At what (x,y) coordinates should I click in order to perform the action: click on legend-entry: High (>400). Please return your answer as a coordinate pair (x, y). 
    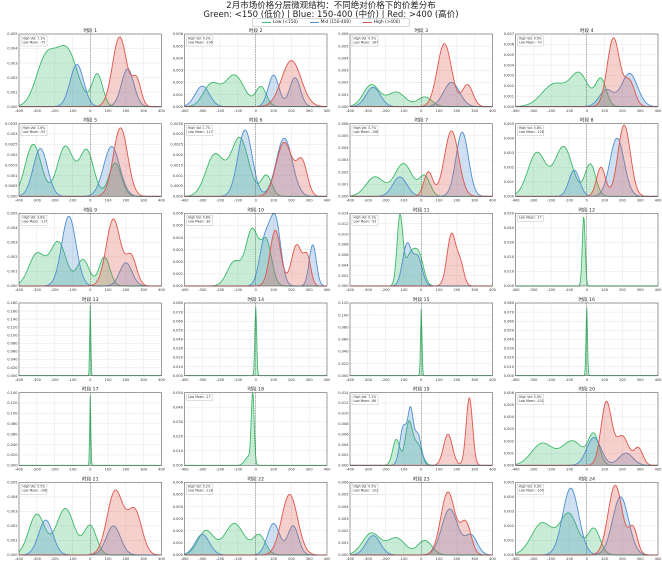
    Looking at the image, I should click on (381, 22).